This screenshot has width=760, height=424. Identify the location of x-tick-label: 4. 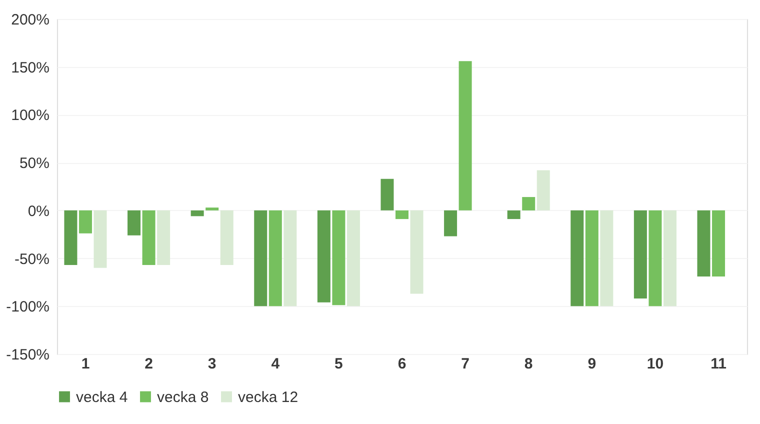
(275, 364).